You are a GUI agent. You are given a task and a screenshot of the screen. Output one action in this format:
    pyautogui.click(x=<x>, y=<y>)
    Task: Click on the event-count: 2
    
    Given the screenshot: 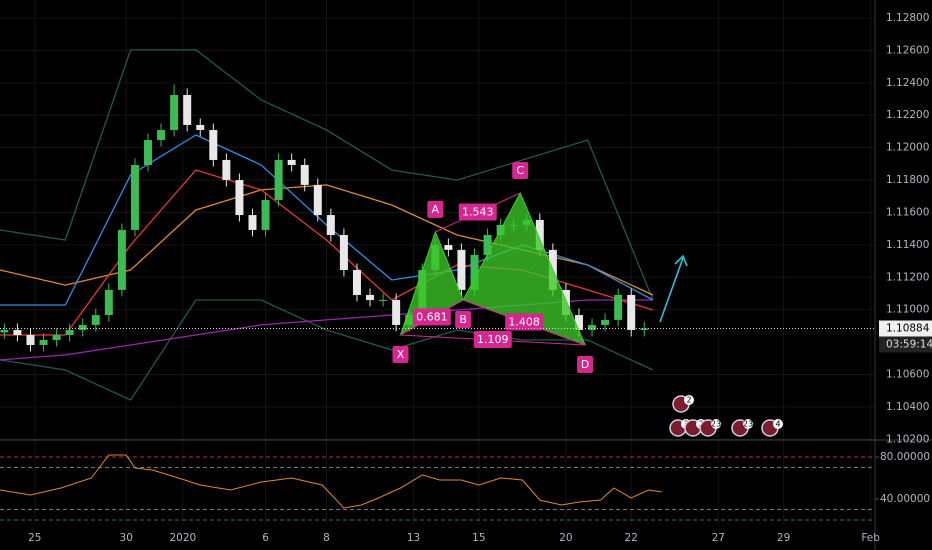 What is the action you would take?
    pyautogui.click(x=688, y=400)
    